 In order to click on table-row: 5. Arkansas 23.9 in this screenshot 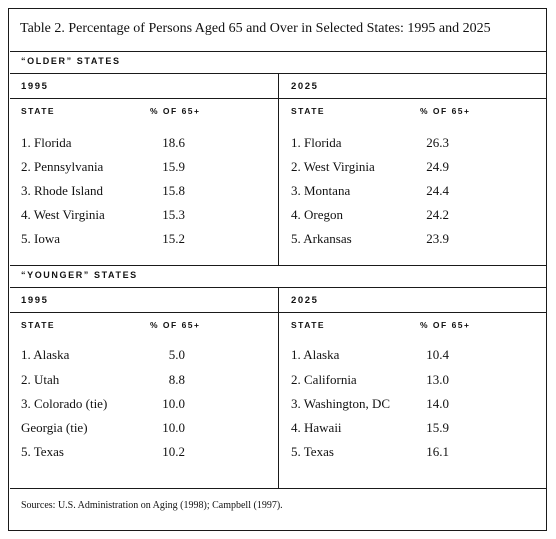, I will do `click(370, 239)`.